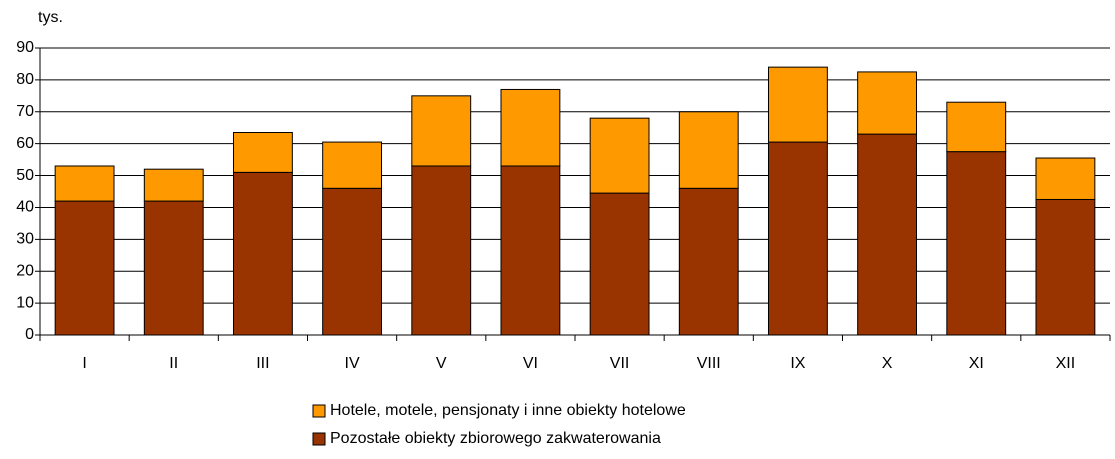 Image resolution: width=1115 pixels, height=459 pixels. I want to click on x-tick-label: V, so click(441, 363).